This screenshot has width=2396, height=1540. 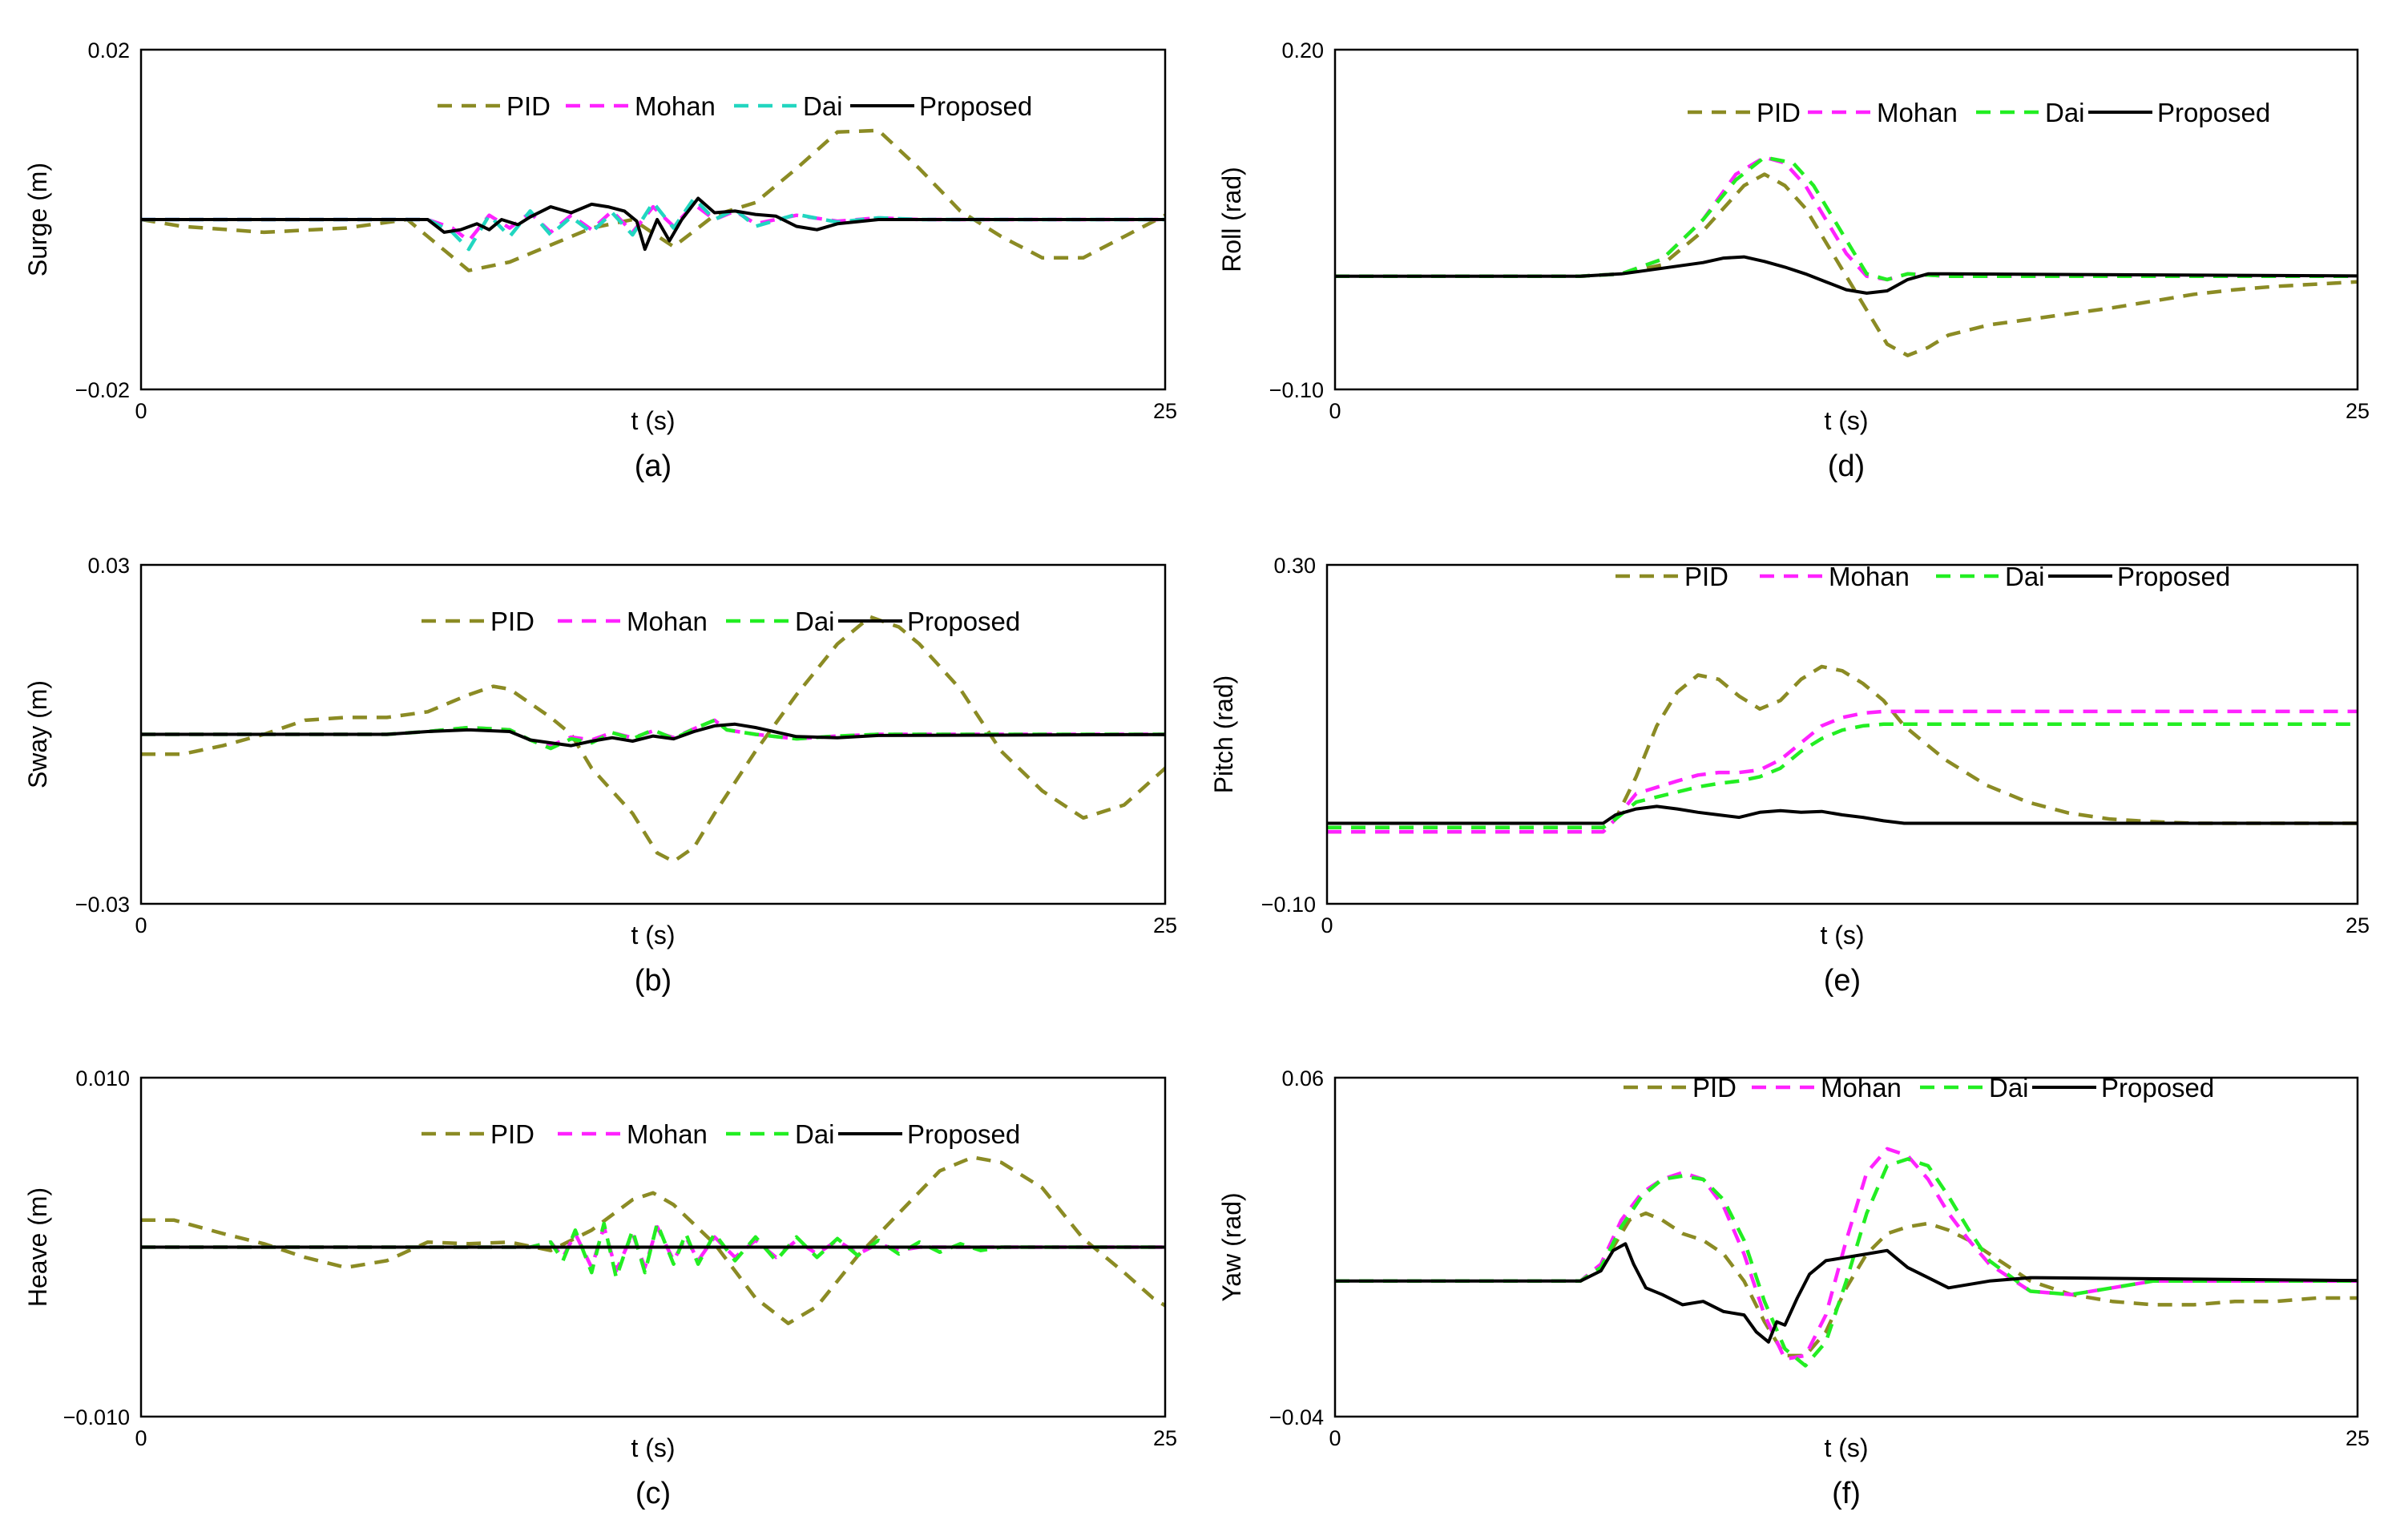 What do you see at coordinates (102, 390) in the screenshot?
I see `y-tick-bottom: −0.02` at bounding box center [102, 390].